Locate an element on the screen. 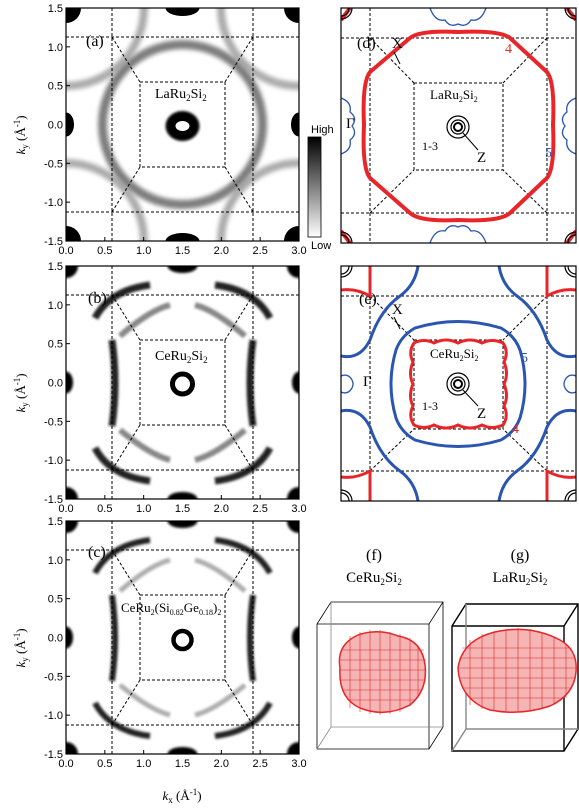 Image resolution: width=579 pixels, height=809 pixels. panel-d-x-point: X is located at coordinates (397, 44).